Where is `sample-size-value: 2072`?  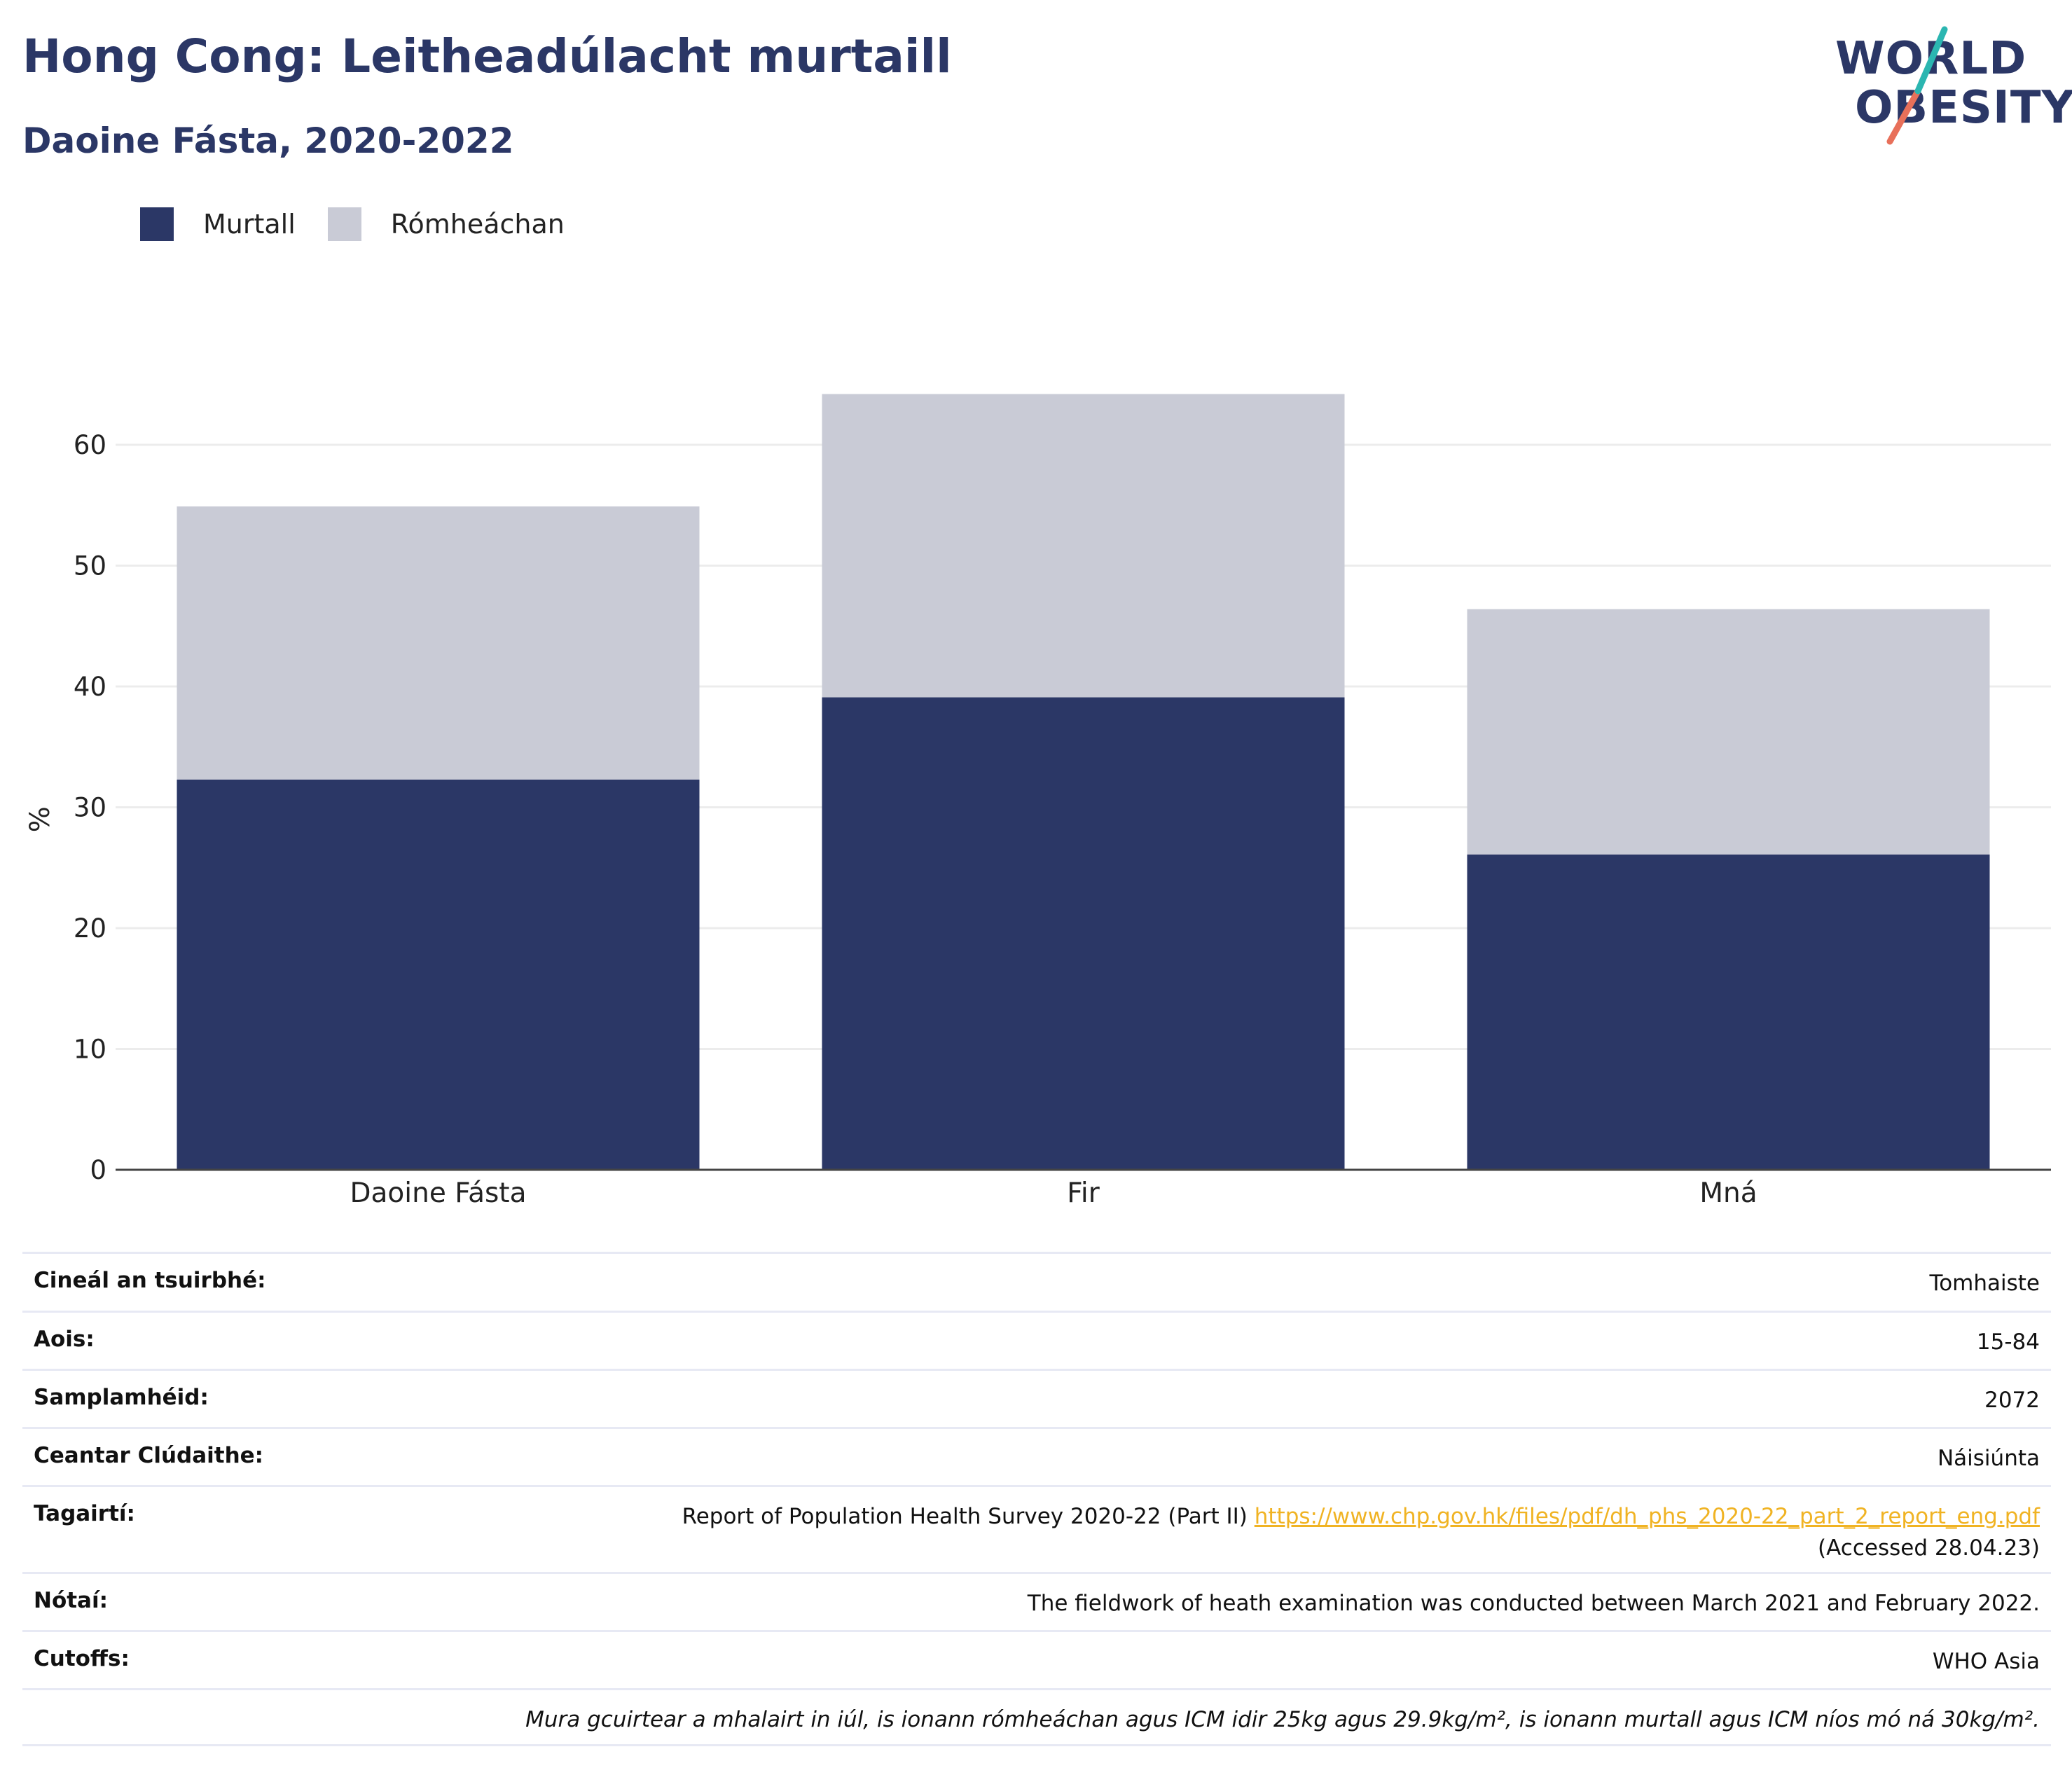
sample-size-value: 2072 is located at coordinates (2012, 1400).